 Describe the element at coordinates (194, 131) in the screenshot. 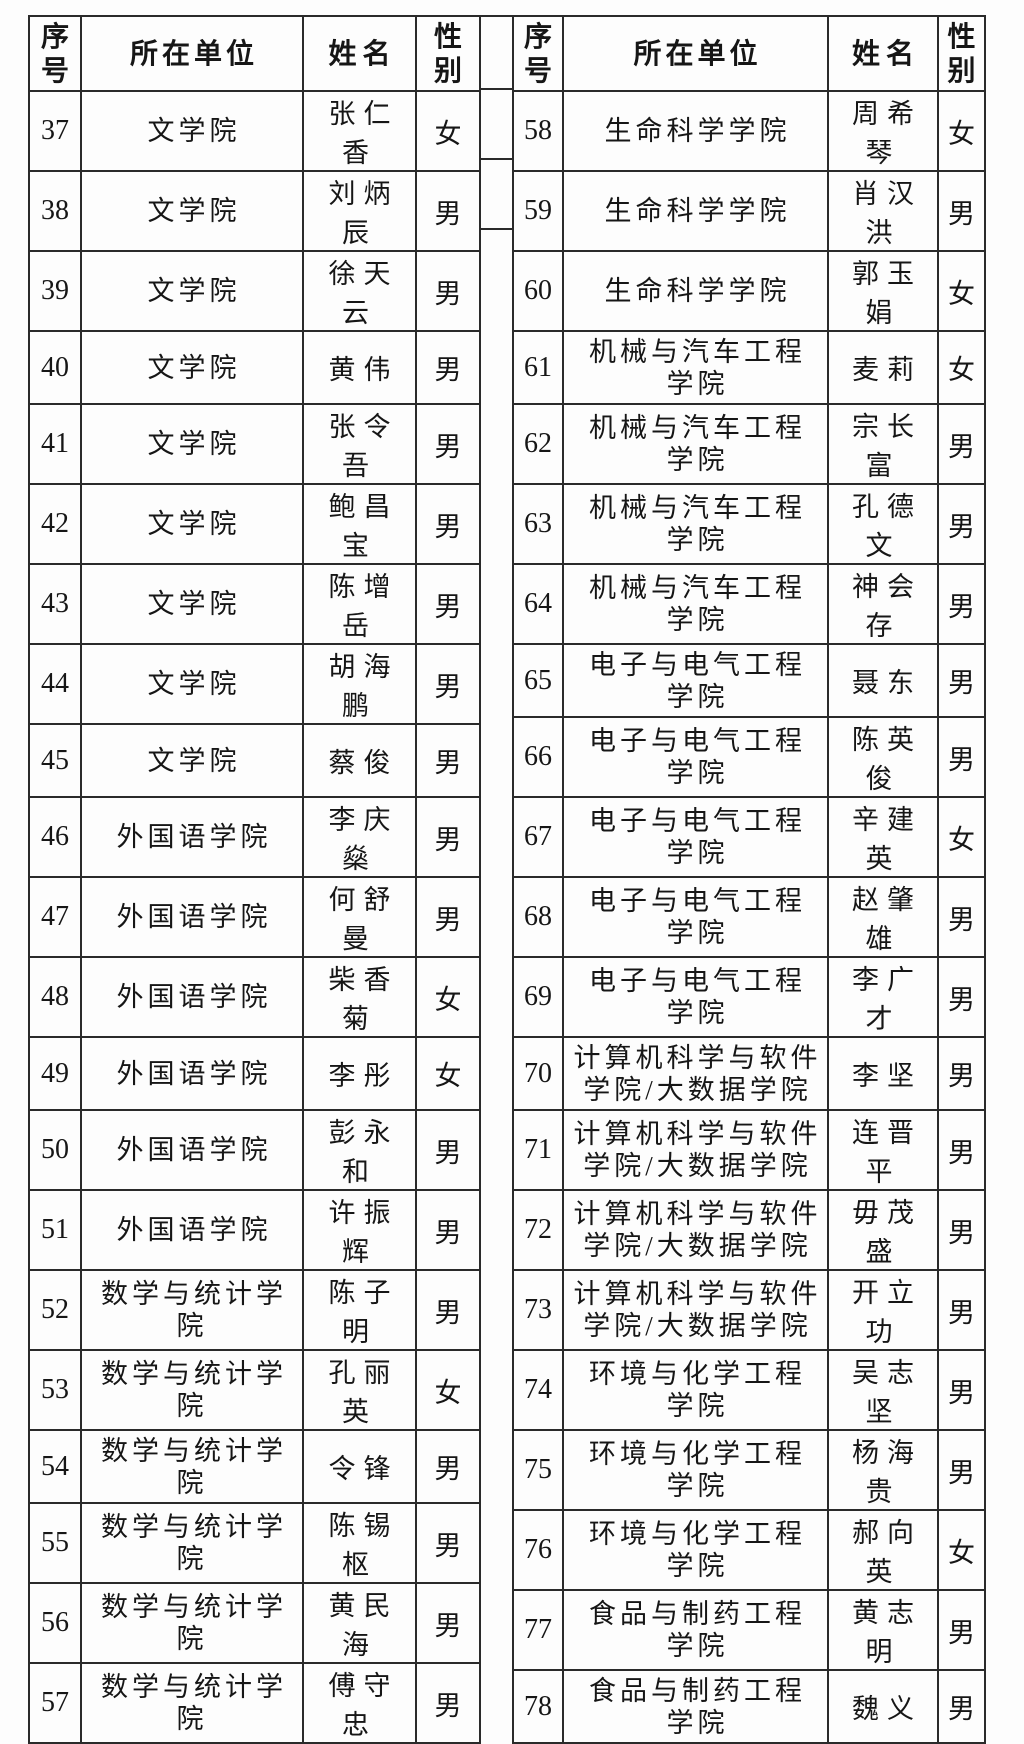

I see `unit-line: 文学院` at that location.